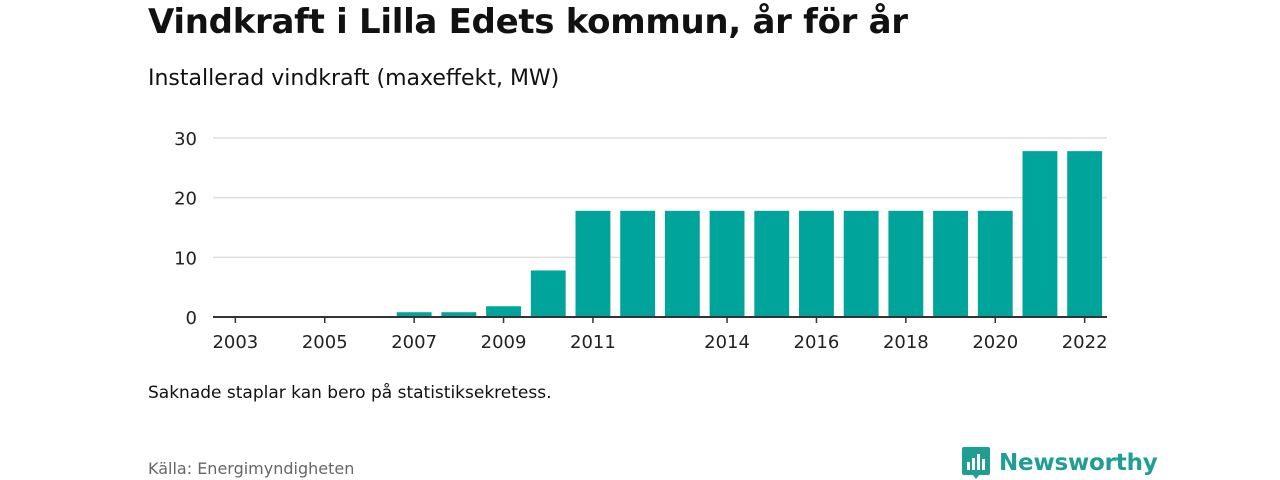 The width and height of the screenshot is (1280, 480). Describe the element at coordinates (1085, 342) in the screenshot. I see `x-tick-label: 2022` at that location.